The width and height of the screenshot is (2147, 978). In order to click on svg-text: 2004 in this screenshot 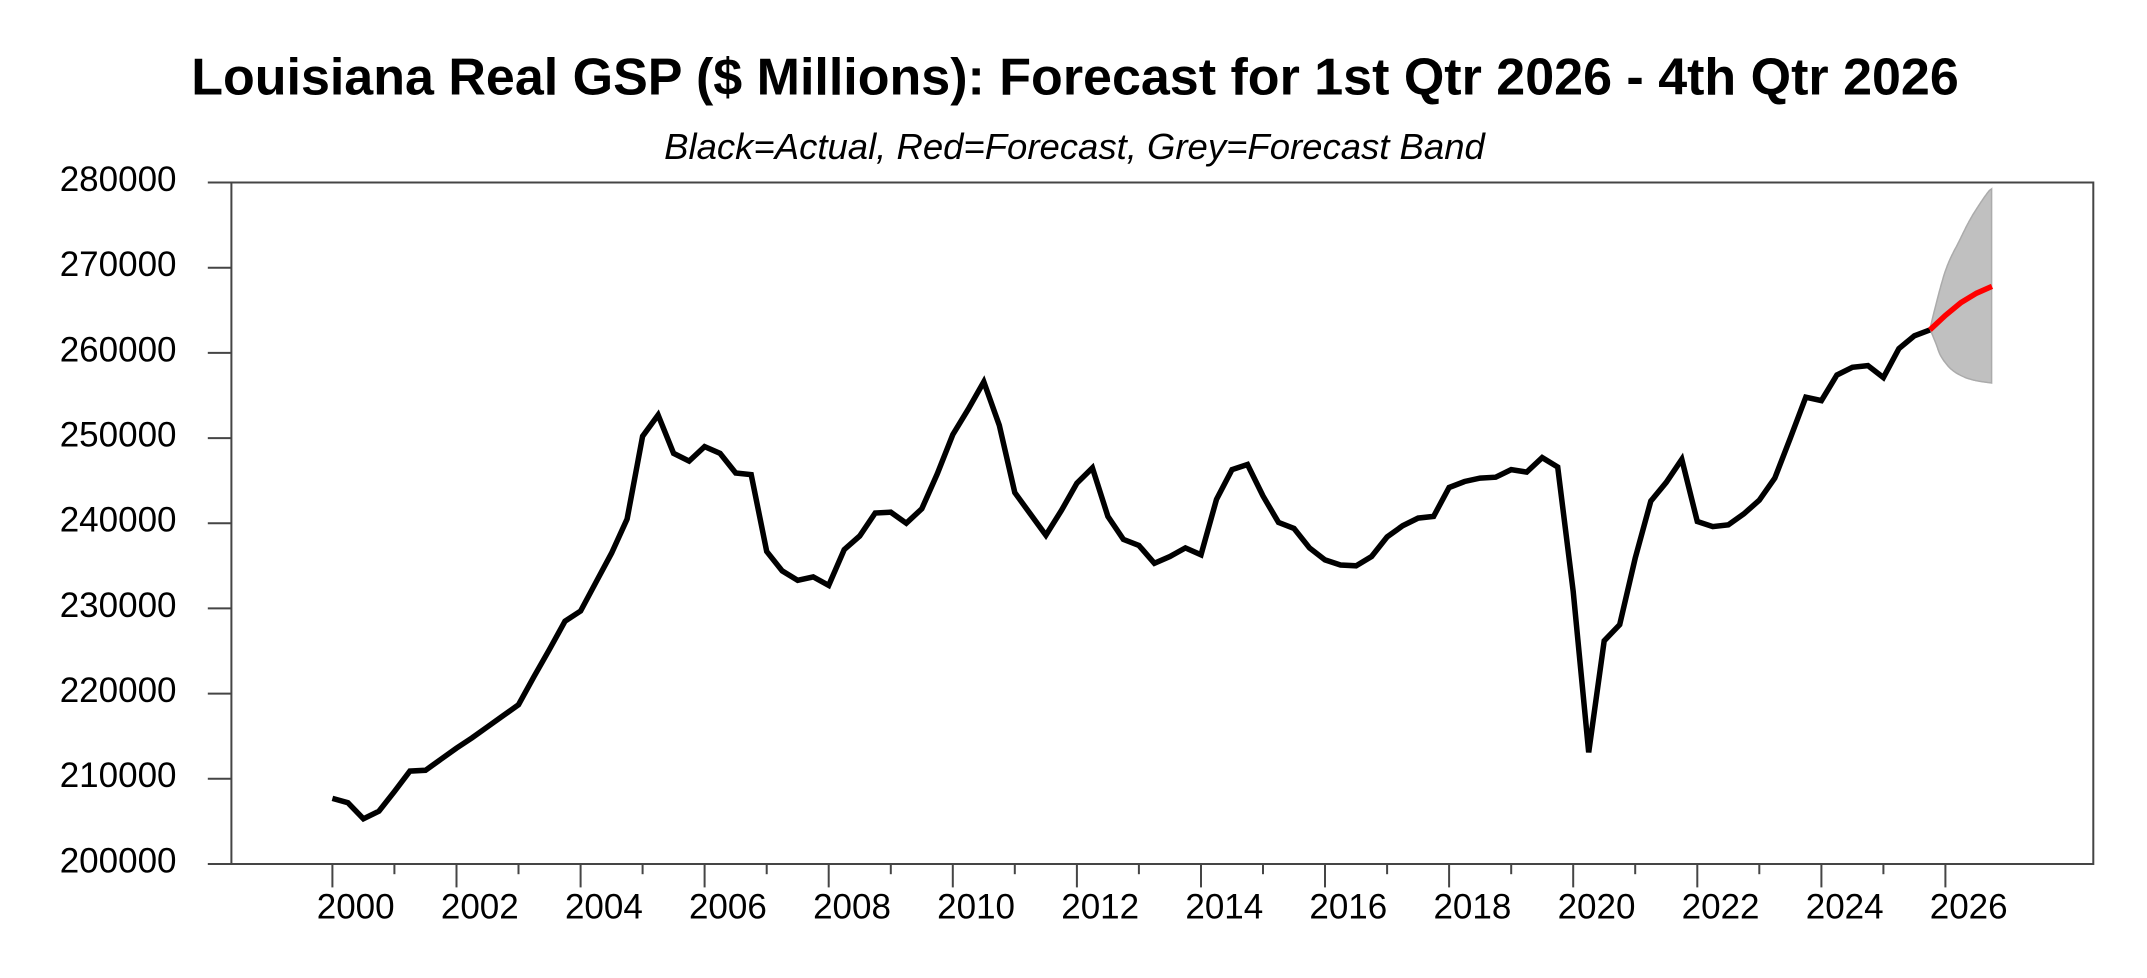, I will do `click(604, 907)`.